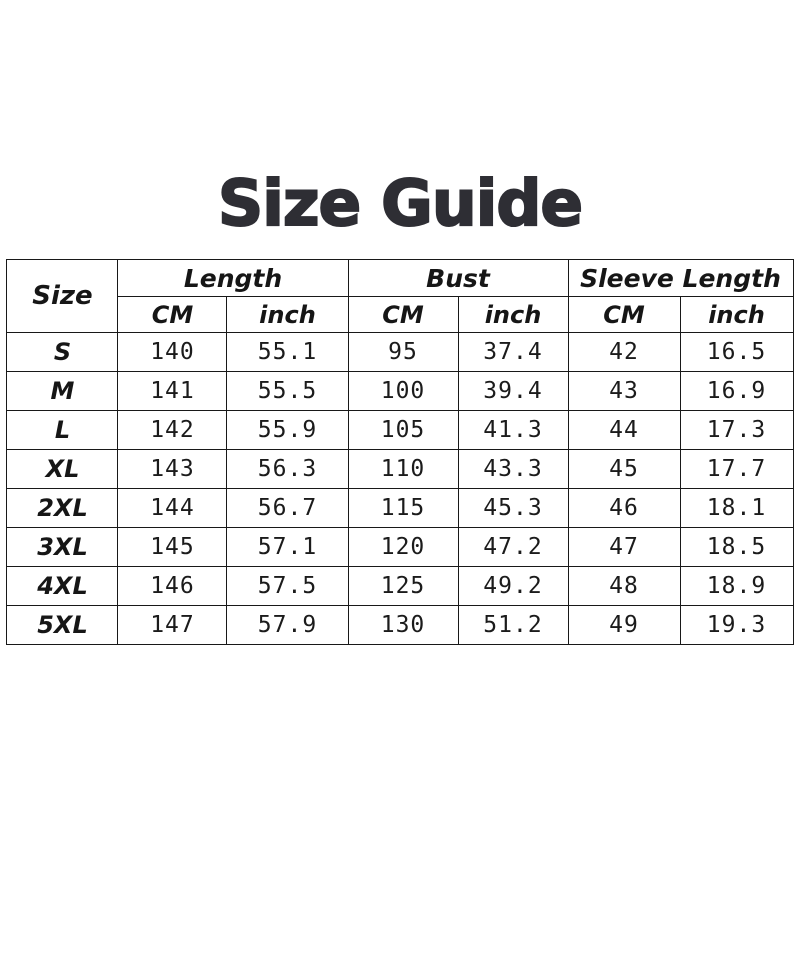  I want to click on size-label-cell: S, so click(62, 352).